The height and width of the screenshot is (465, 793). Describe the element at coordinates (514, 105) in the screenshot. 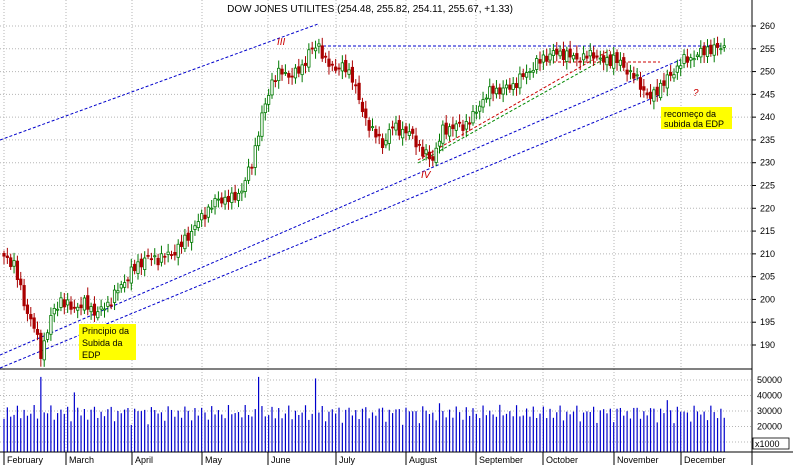

I see `trendline-red` at that location.